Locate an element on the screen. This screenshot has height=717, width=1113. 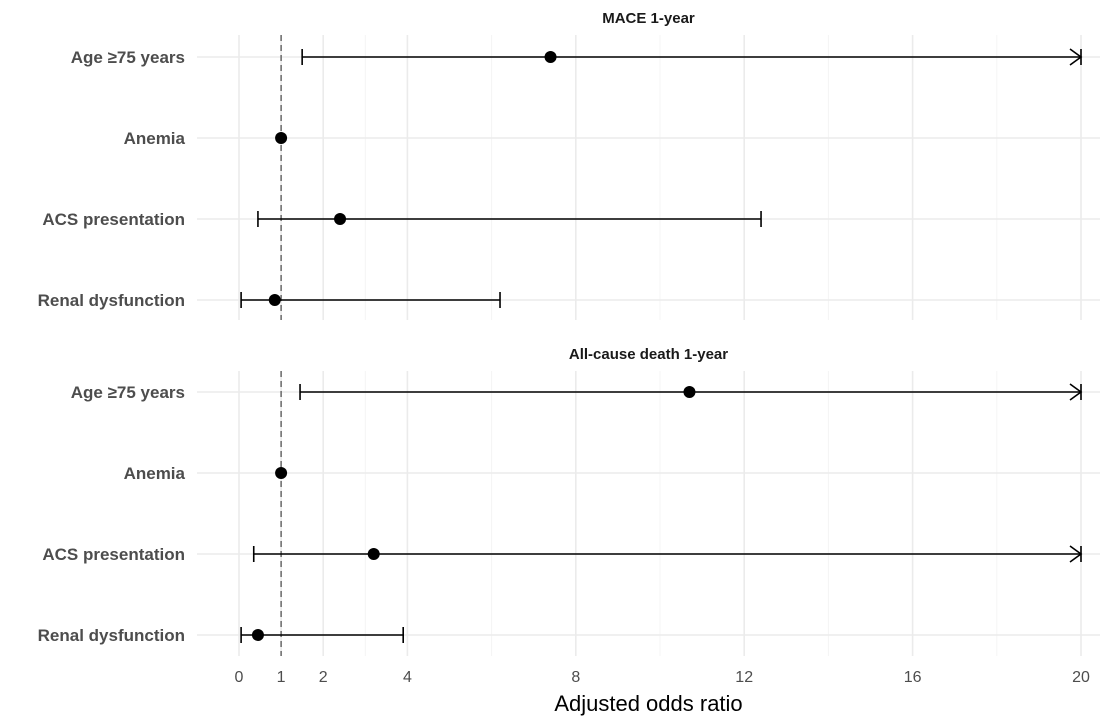
x-axis-title: Adjusted odds ratio is located at coordinates (648, 703).